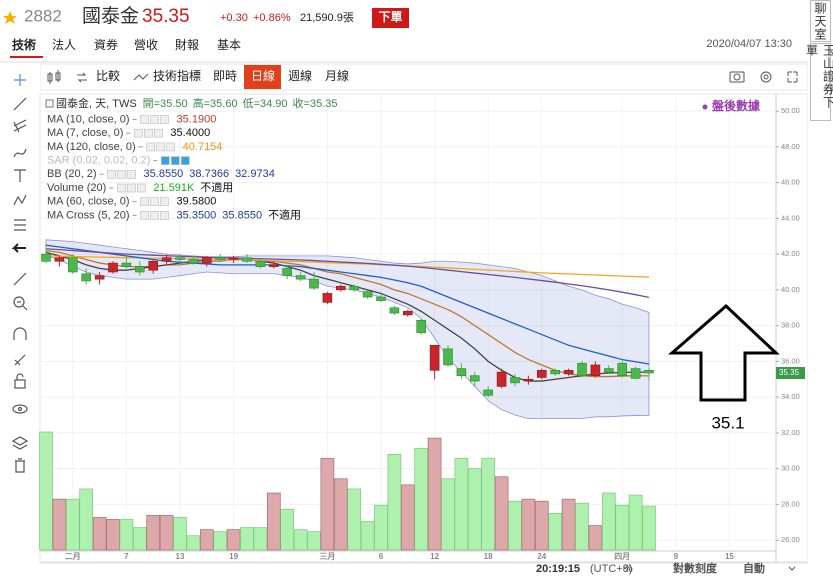 The height and width of the screenshot is (577, 833). What do you see at coordinates (10, 17) in the screenshot?
I see `favorite-star` at bounding box center [10, 17].